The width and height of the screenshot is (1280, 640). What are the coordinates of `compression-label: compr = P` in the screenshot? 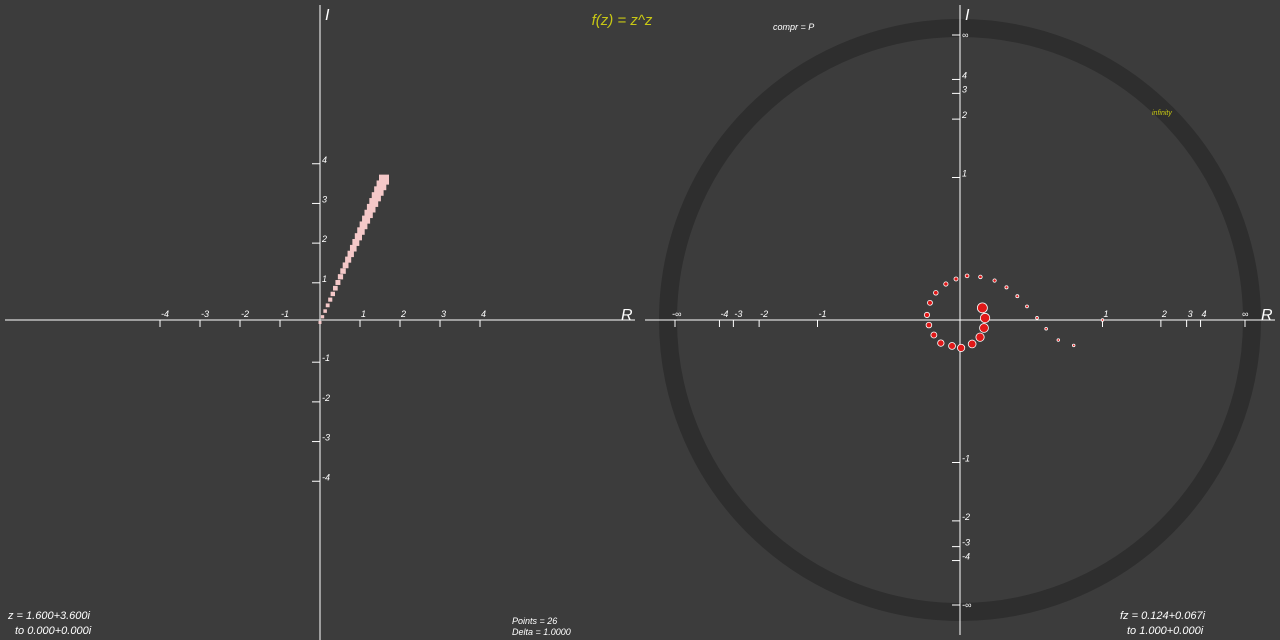 It's located at (793, 27).